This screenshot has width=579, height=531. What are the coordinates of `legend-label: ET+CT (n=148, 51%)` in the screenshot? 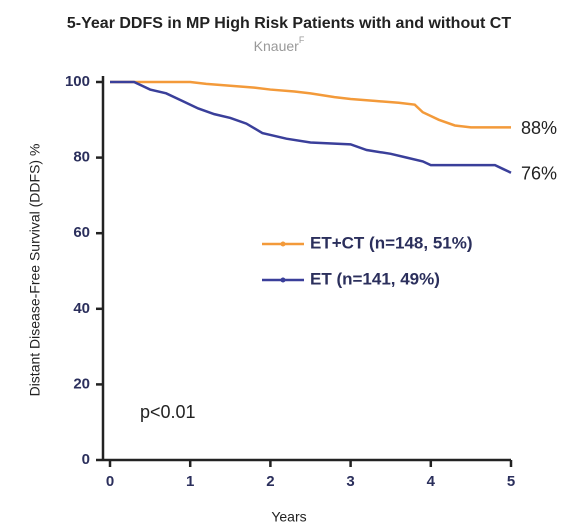 It's located at (391, 242).